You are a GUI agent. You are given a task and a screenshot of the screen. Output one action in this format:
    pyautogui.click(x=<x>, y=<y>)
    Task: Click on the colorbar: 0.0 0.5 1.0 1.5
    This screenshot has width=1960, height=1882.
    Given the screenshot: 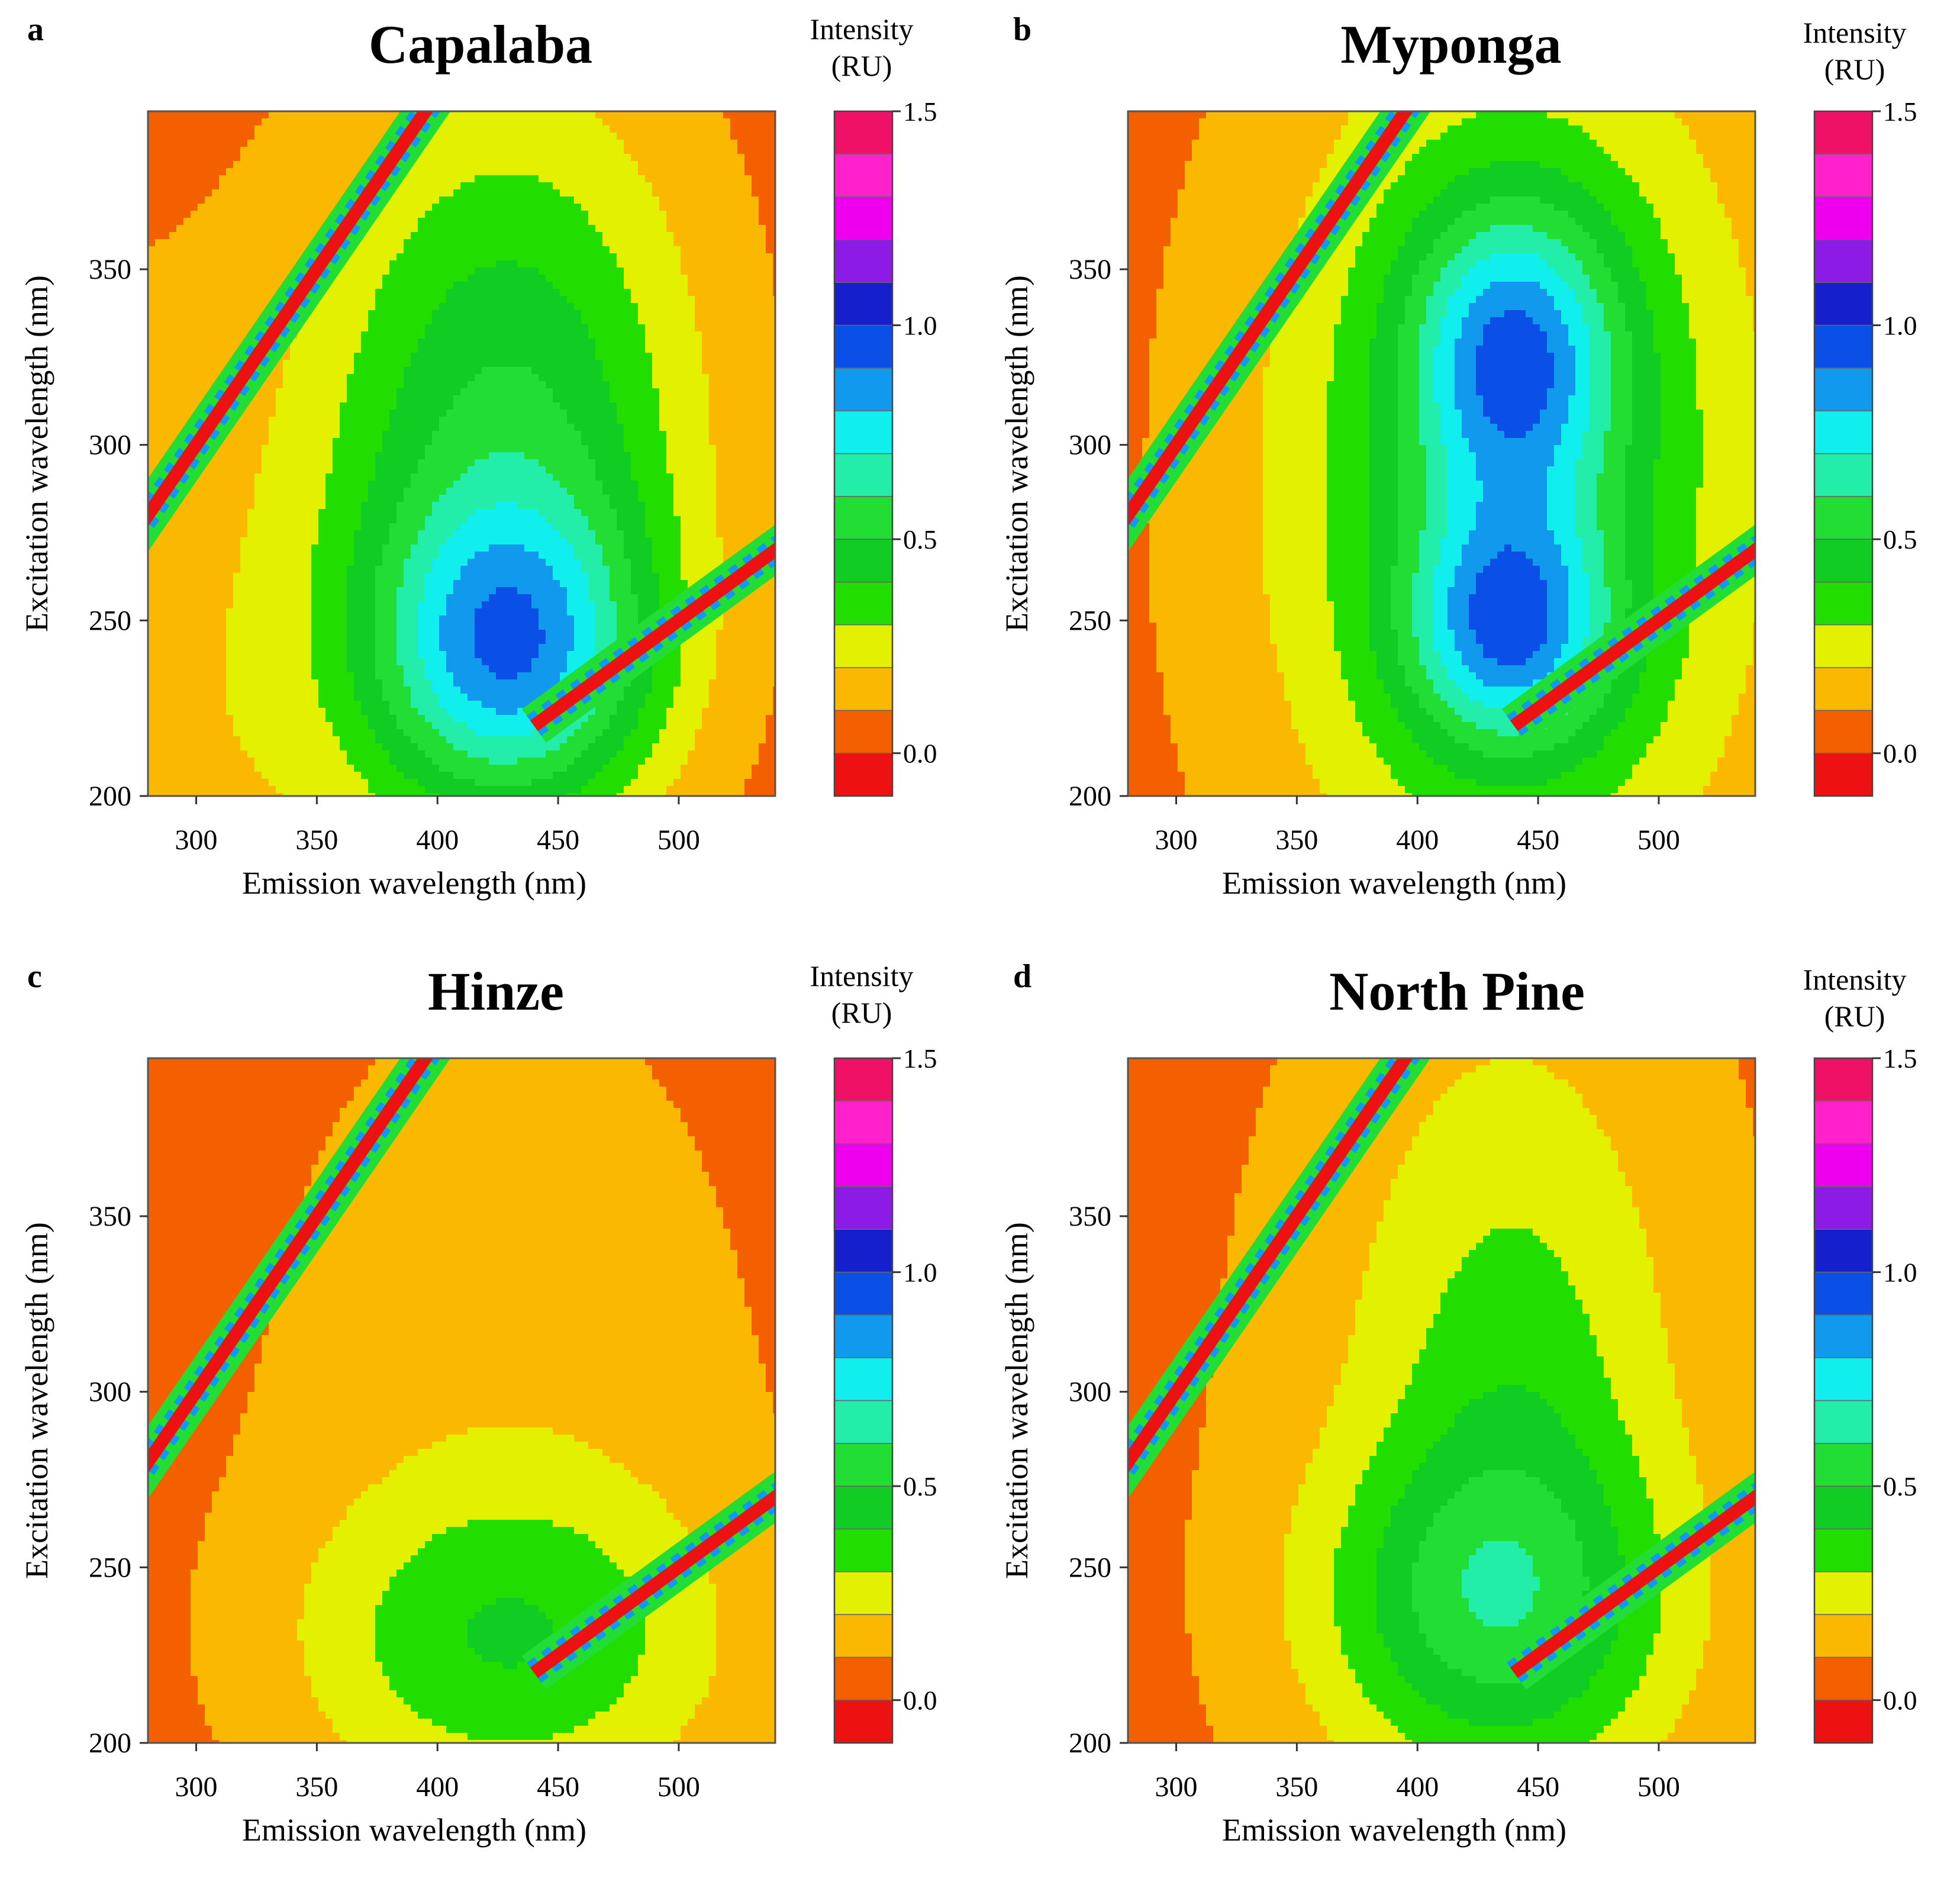 What is the action you would take?
    pyautogui.click(x=885, y=1393)
    